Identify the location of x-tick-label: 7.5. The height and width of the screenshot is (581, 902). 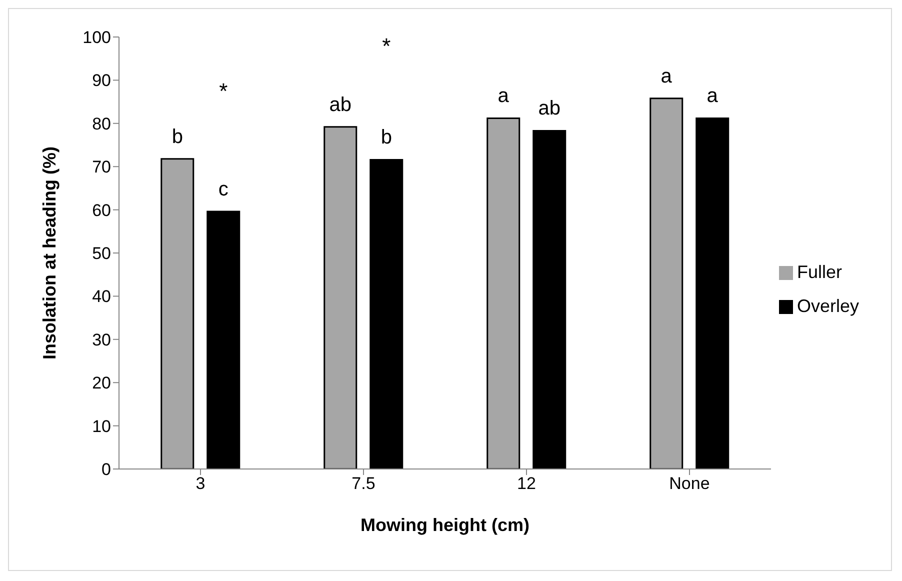
(364, 484).